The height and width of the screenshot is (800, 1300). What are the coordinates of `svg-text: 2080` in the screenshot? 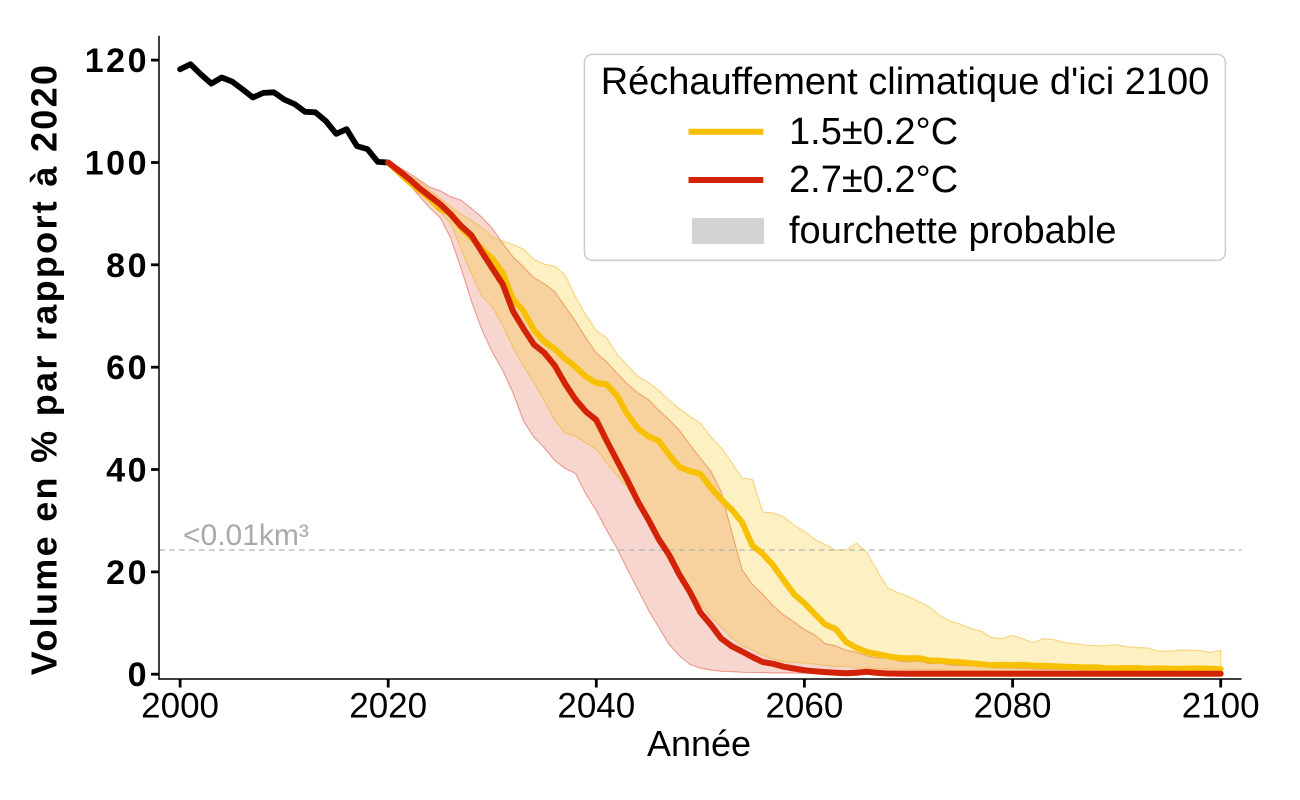 It's located at (1013, 706).